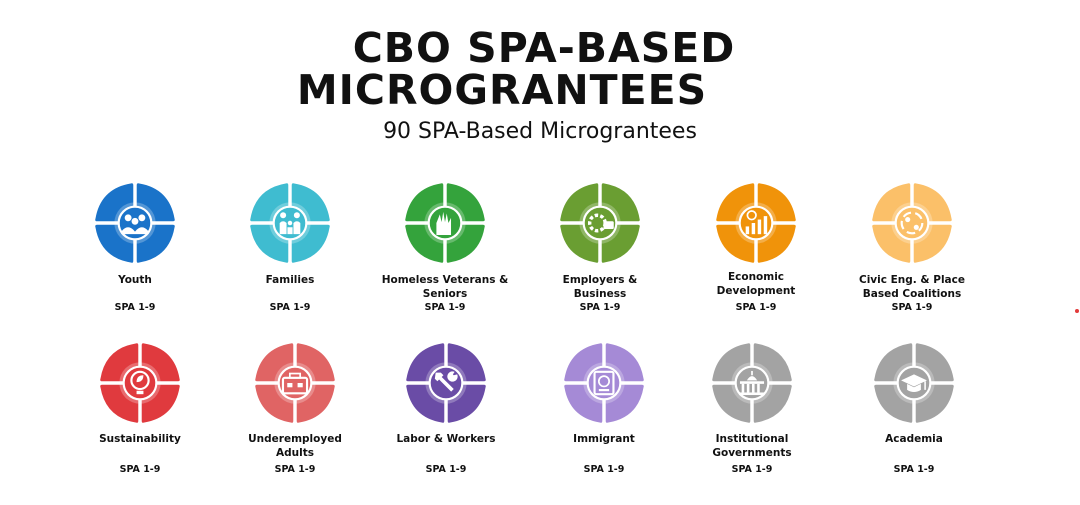 This screenshot has height=505, width=1080. What do you see at coordinates (756, 284) in the screenshot?
I see `category-label: Economic Development` at bounding box center [756, 284].